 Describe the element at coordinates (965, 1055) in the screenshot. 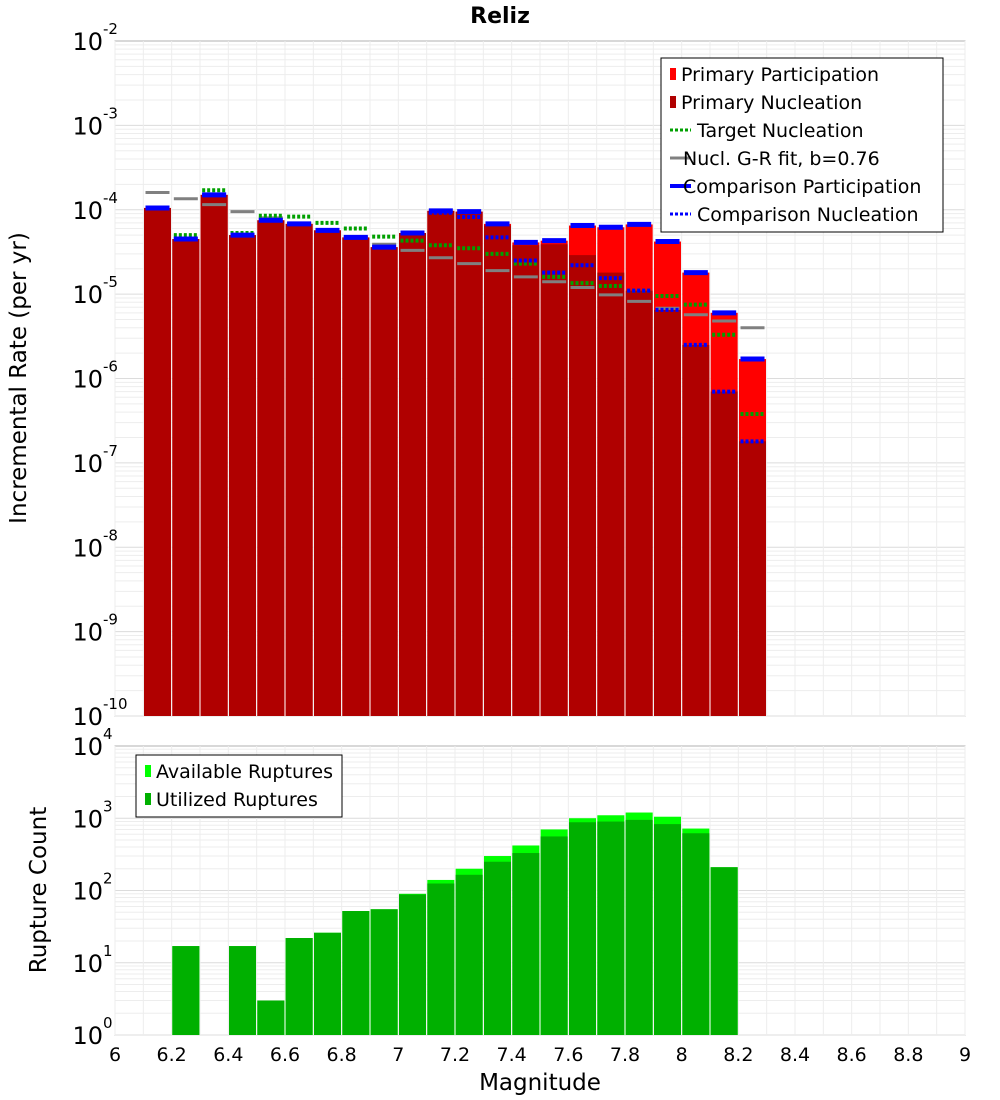

I see `x-tick-label: 9` at that location.